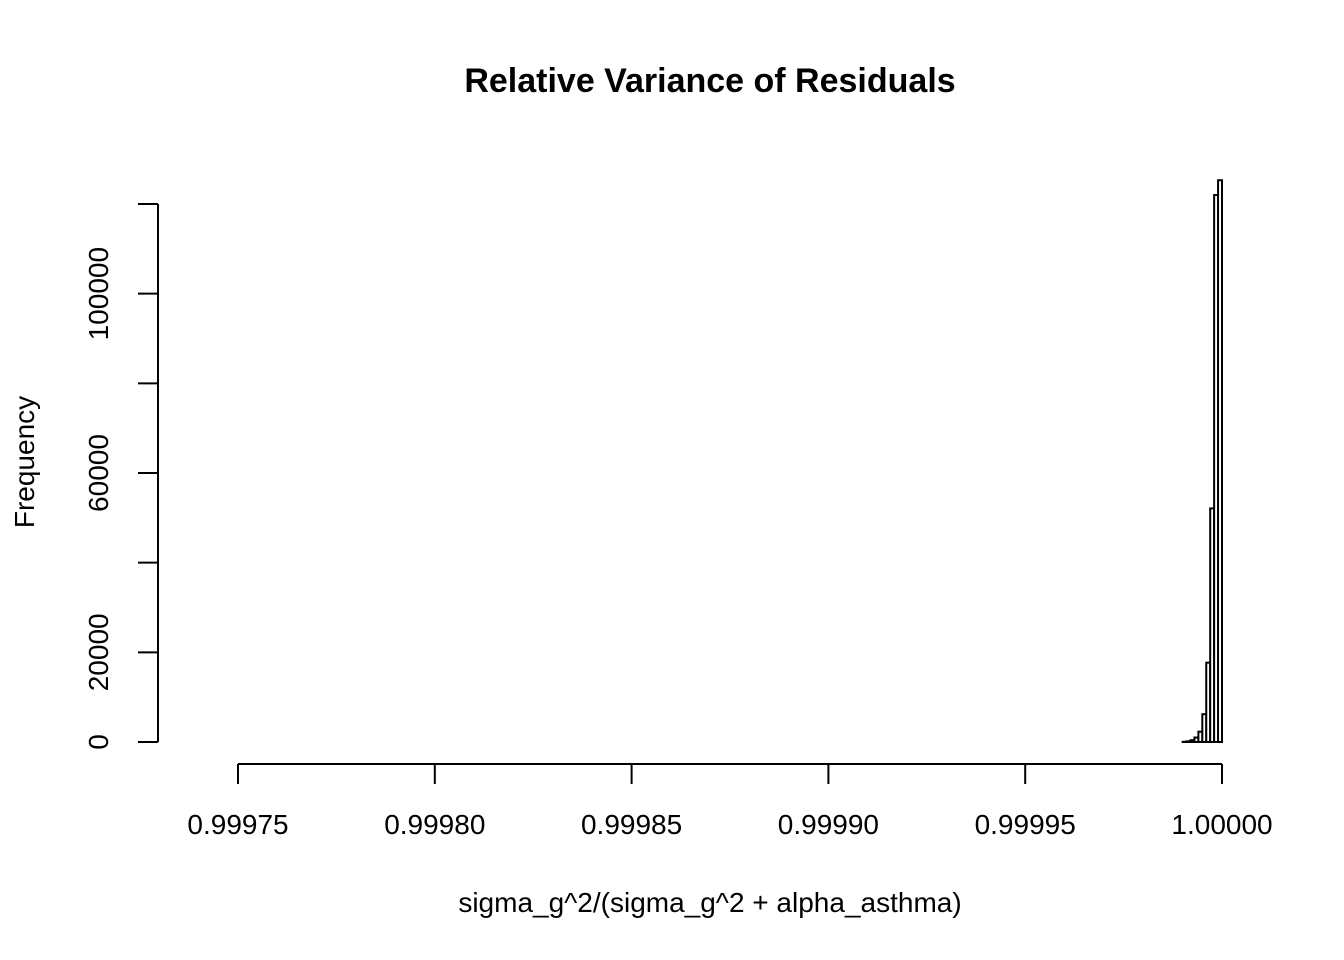 The height and width of the screenshot is (960, 1344). Describe the element at coordinates (1221, 824) in the screenshot. I see `x-tick-label-5: 1.00000` at that location.